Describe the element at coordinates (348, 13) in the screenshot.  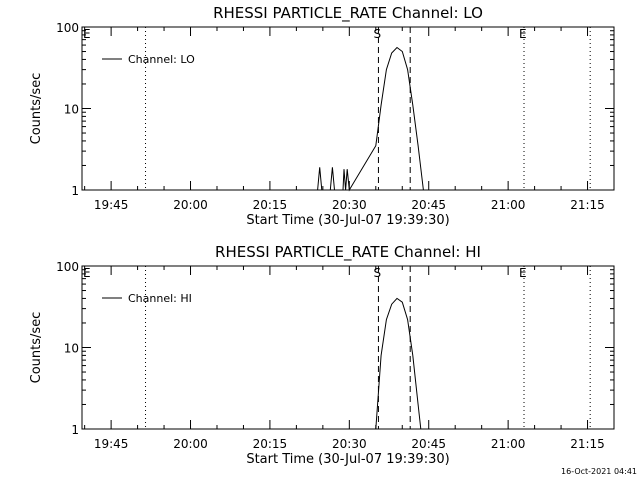
I see `chart-title: RHESSI PARTICLE_RATE Channel: LO` at that location.